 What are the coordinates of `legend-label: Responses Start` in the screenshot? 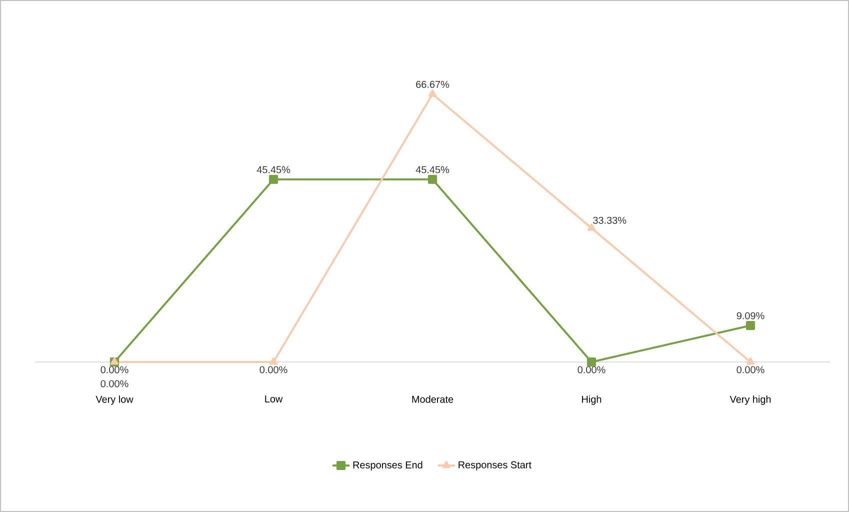 It's located at (495, 465).